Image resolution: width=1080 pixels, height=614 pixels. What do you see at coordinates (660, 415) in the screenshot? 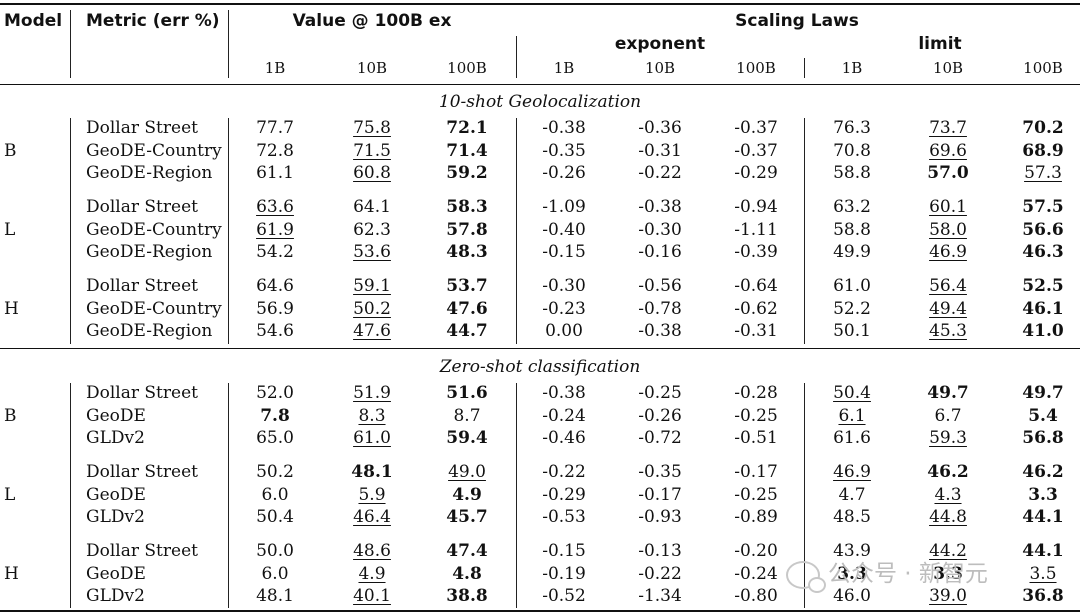
I see `table-cell: -0.26` at bounding box center [660, 415].